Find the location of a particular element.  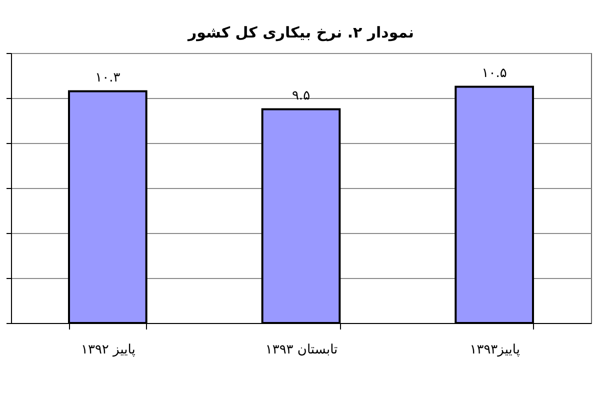

data-label: ۱۰.۵ is located at coordinates (494, 73).